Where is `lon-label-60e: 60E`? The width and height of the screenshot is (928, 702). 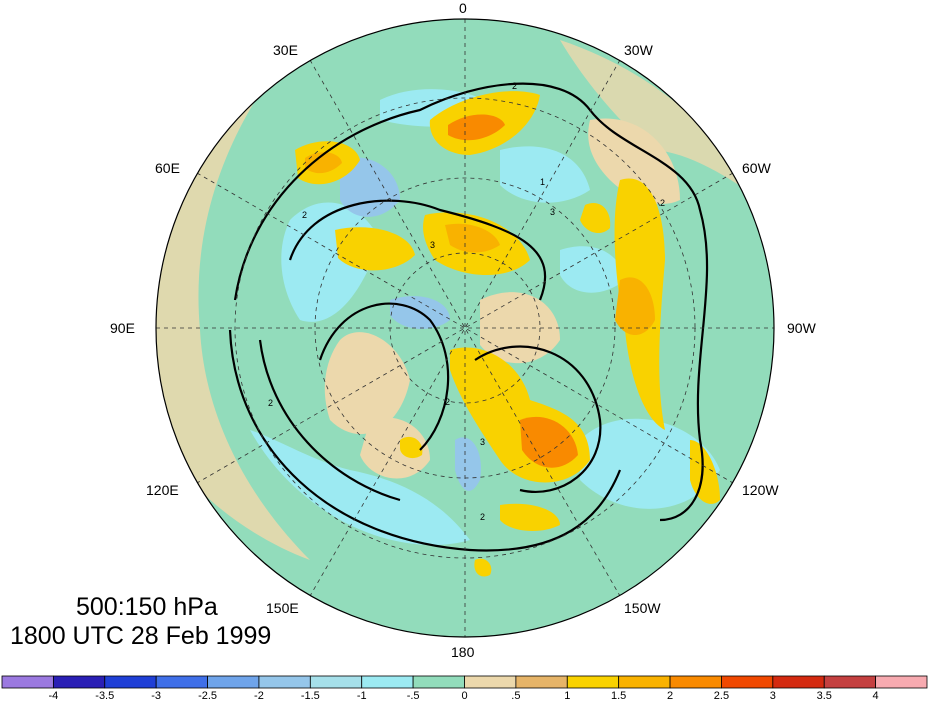 lon-label-60e: 60E is located at coordinates (167, 168).